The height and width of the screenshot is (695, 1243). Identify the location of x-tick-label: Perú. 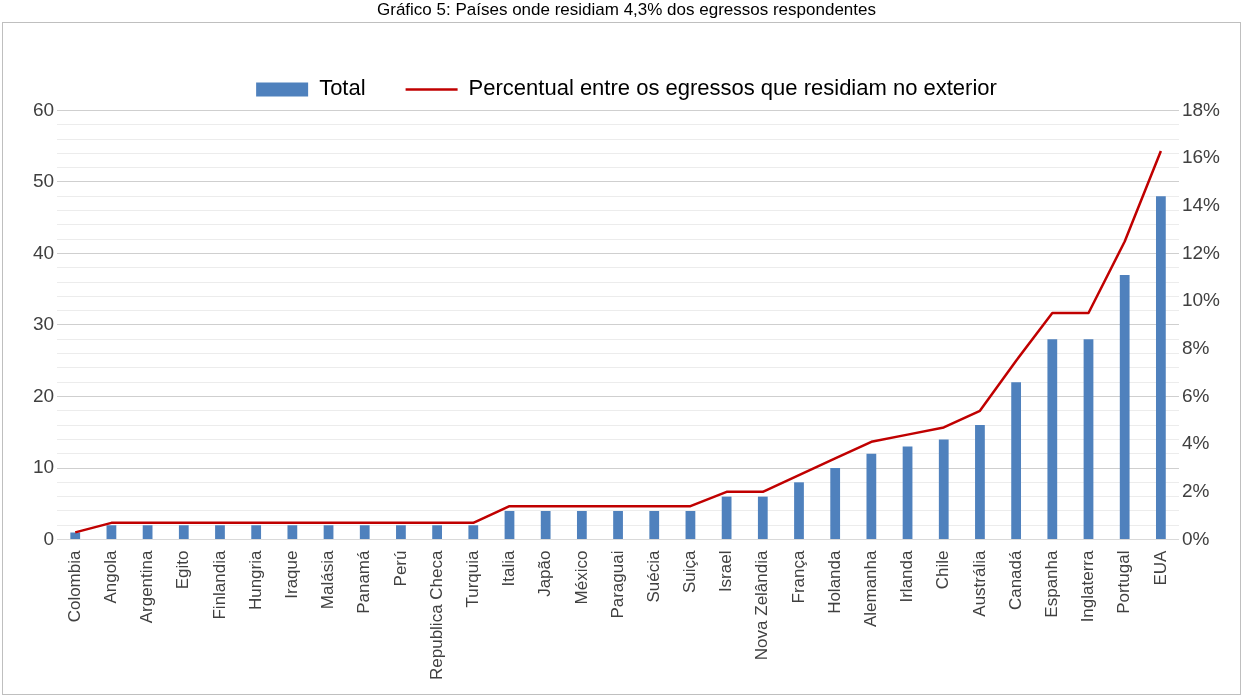
(400, 568).